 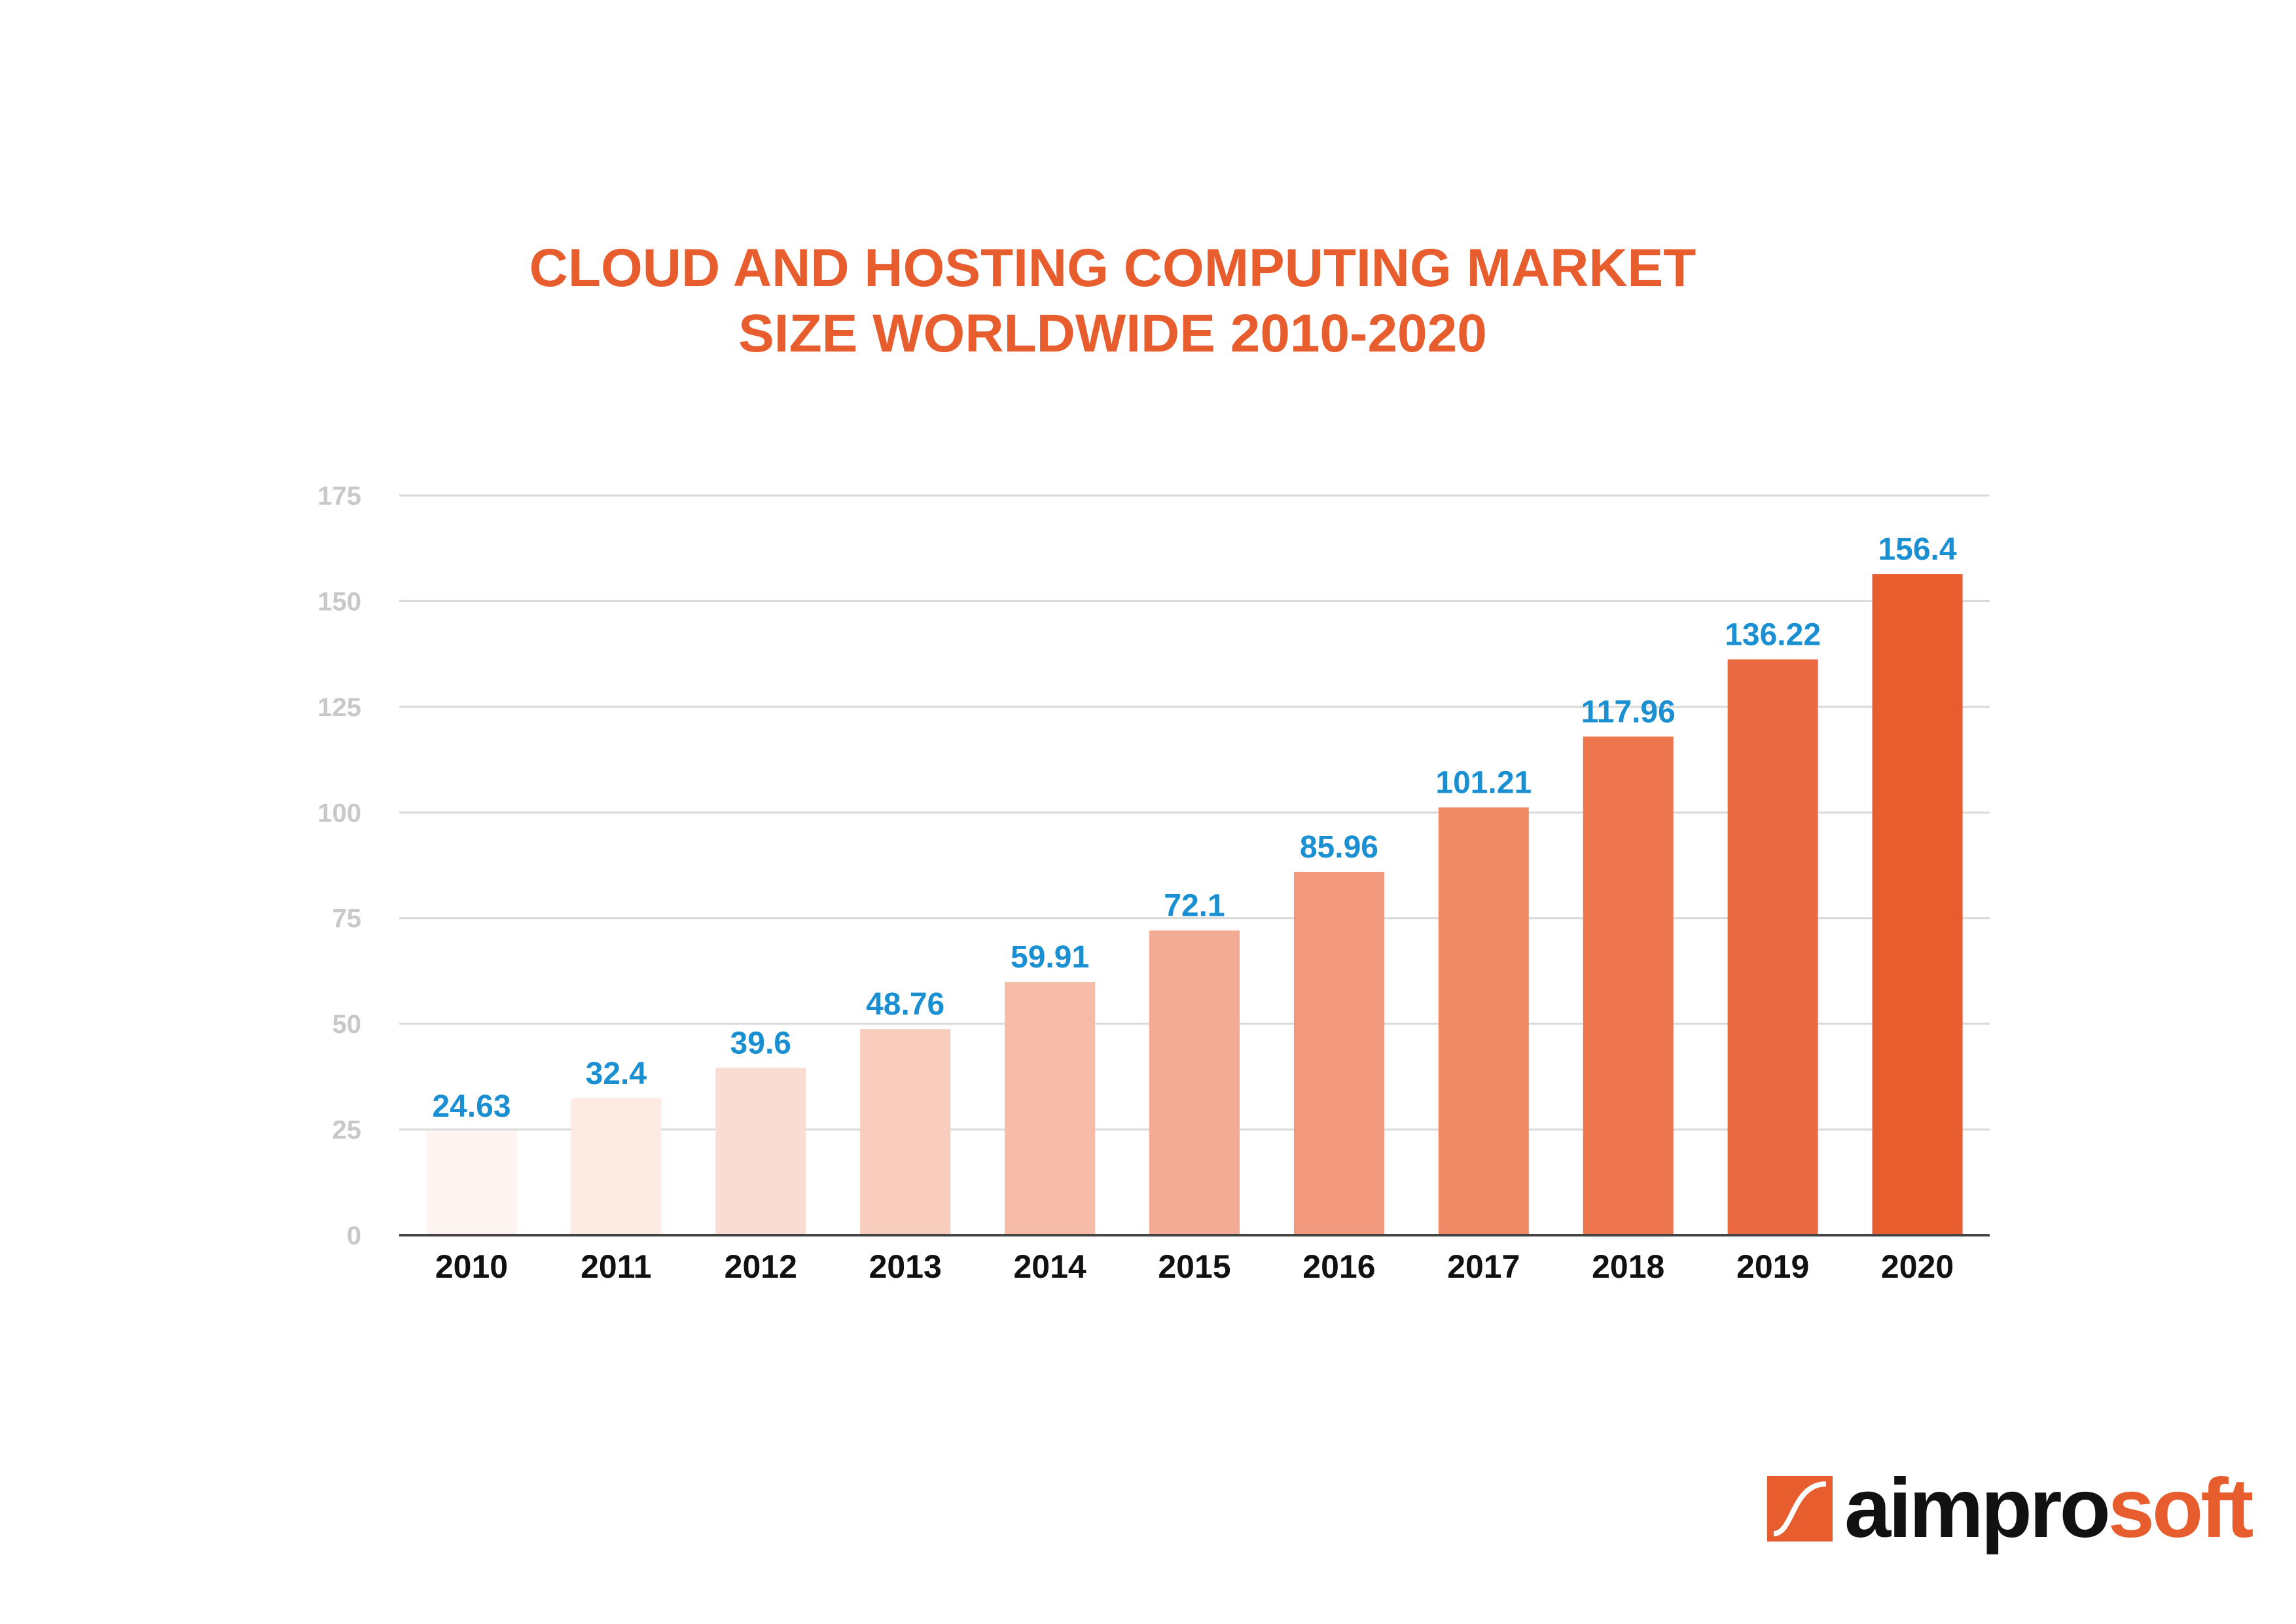 What do you see at coordinates (1050, 957) in the screenshot?
I see `value-label: 59.91` at bounding box center [1050, 957].